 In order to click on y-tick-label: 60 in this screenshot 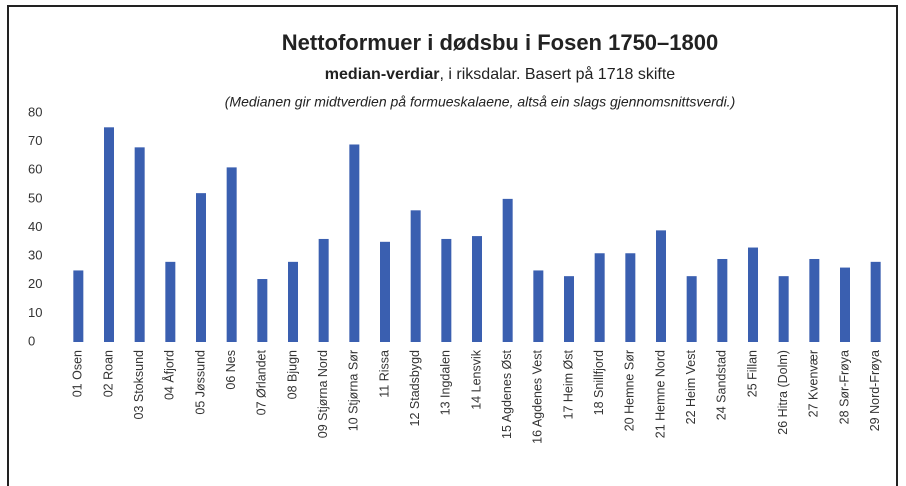, I will do `click(35, 169)`.